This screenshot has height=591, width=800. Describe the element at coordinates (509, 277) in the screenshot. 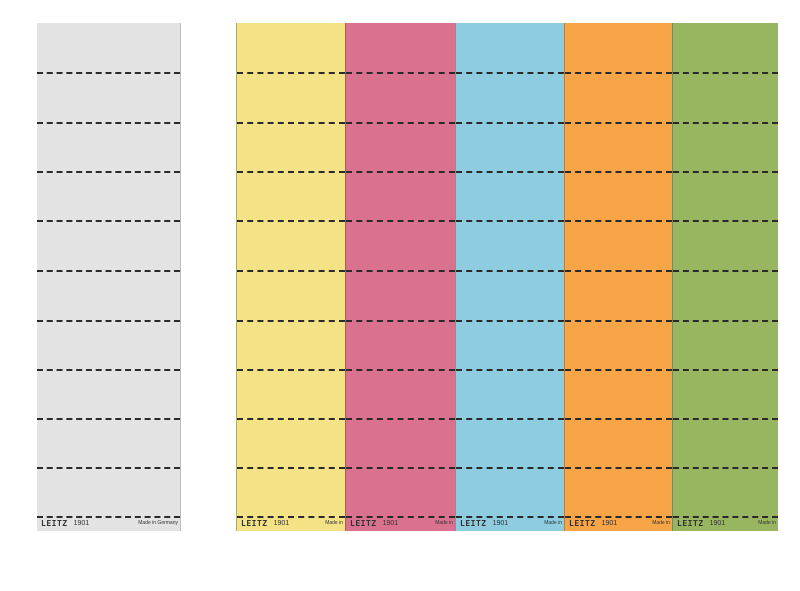

I see `label-strip-blue: LEITZ 1901 Made in` at that location.